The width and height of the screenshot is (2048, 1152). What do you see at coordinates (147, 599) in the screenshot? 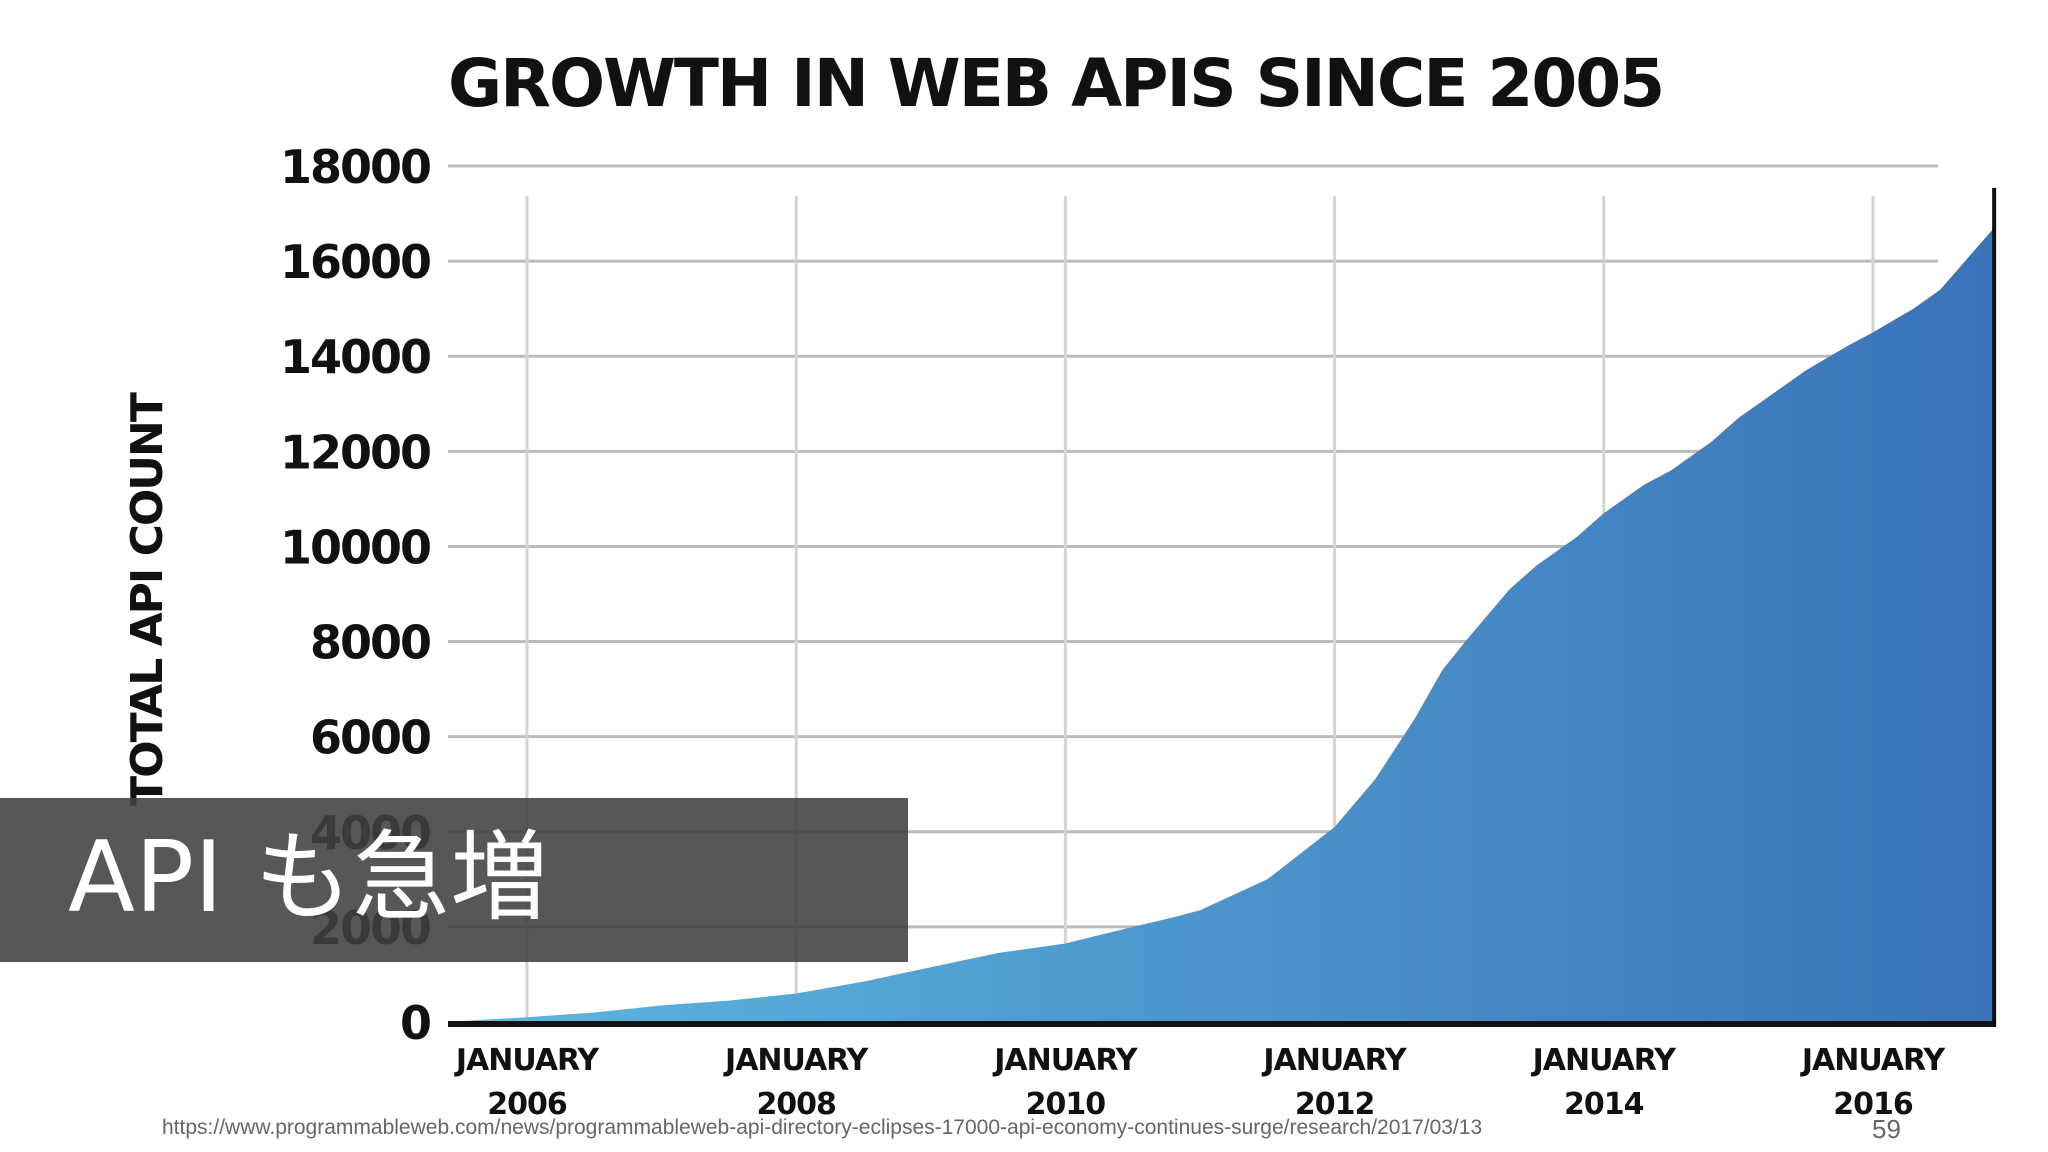
I see `y-axis-label: TOTAL API COUNT` at bounding box center [147, 599].